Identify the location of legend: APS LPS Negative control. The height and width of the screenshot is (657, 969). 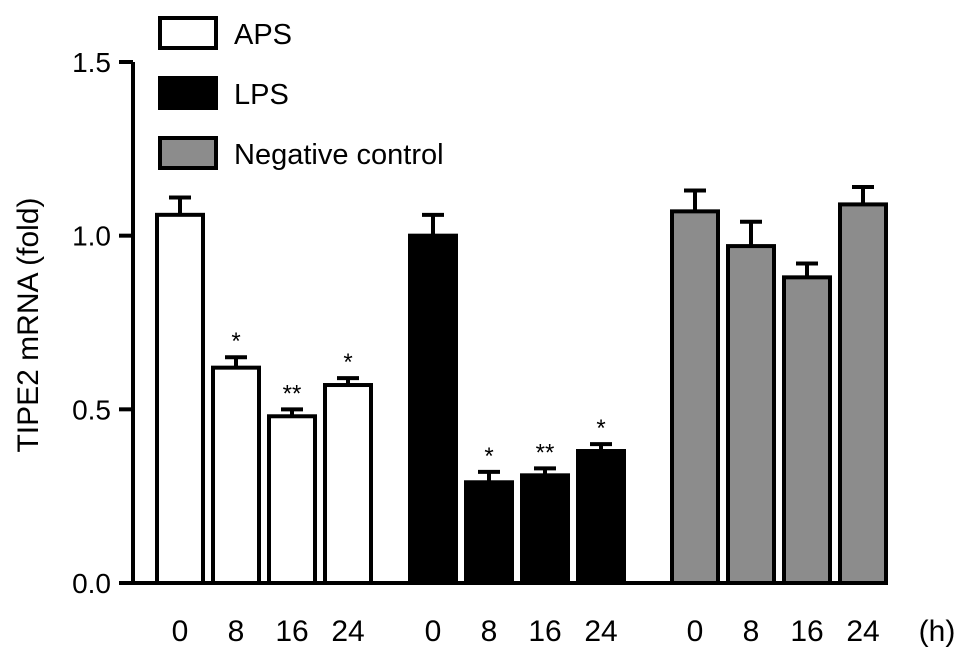
(301, 93).